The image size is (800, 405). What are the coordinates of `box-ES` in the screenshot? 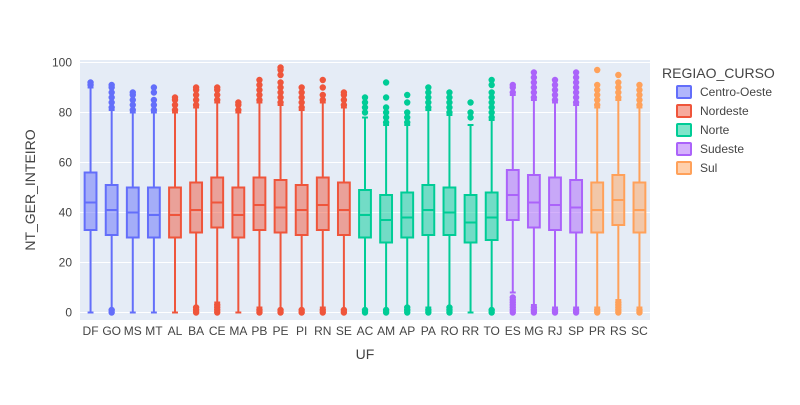 It's located at (512, 198).